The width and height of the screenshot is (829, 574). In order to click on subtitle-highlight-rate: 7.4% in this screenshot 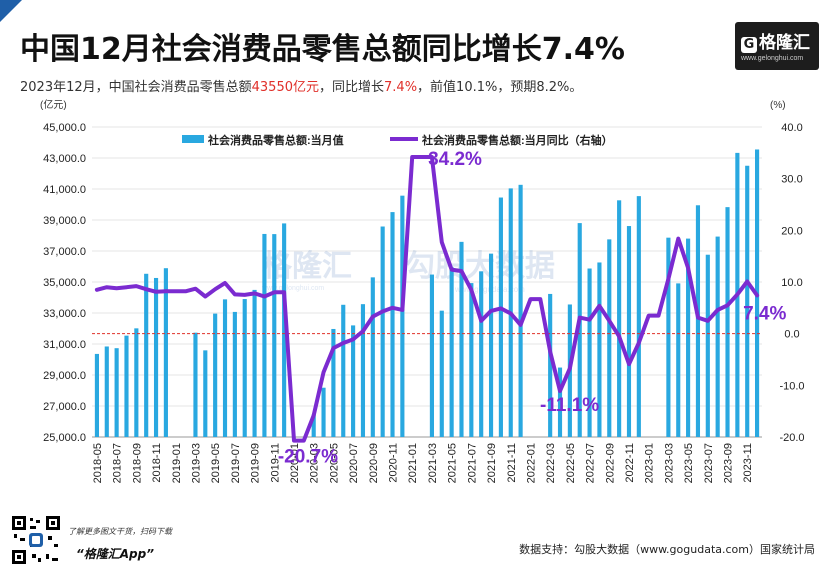, I will do `click(401, 87)`.